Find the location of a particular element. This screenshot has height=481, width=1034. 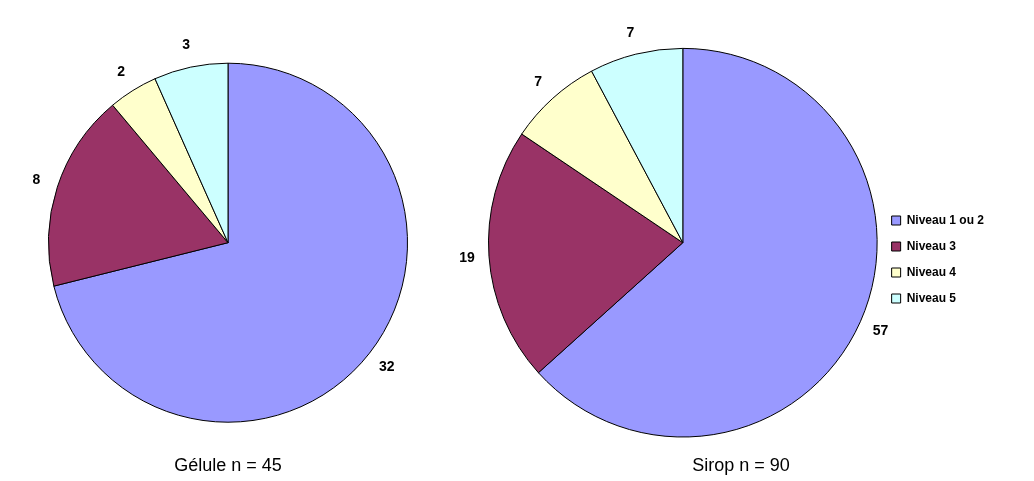

legend-label: Niveau 3 is located at coordinates (931, 245).